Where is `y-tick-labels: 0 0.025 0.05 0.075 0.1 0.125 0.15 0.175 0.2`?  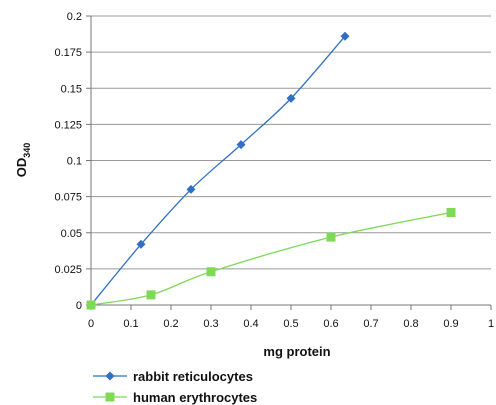 y-tick-labels: 0 0.025 0.05 0.075 0.1 0.125 0.15 0.175 0.2 is located at coordinates (68, 161).